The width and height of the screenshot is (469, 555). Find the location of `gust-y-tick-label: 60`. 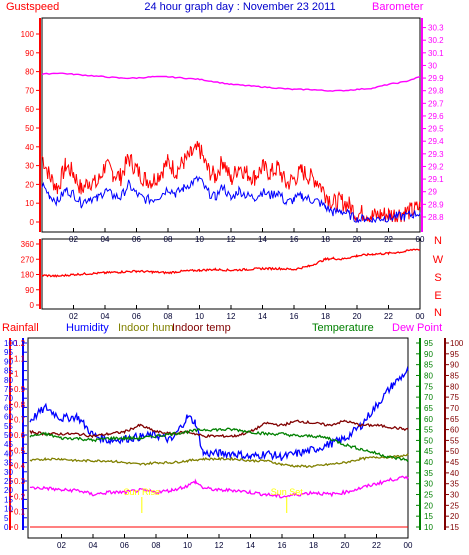

gust-y-tick-label: 60 is located at coordinates (29, 109).